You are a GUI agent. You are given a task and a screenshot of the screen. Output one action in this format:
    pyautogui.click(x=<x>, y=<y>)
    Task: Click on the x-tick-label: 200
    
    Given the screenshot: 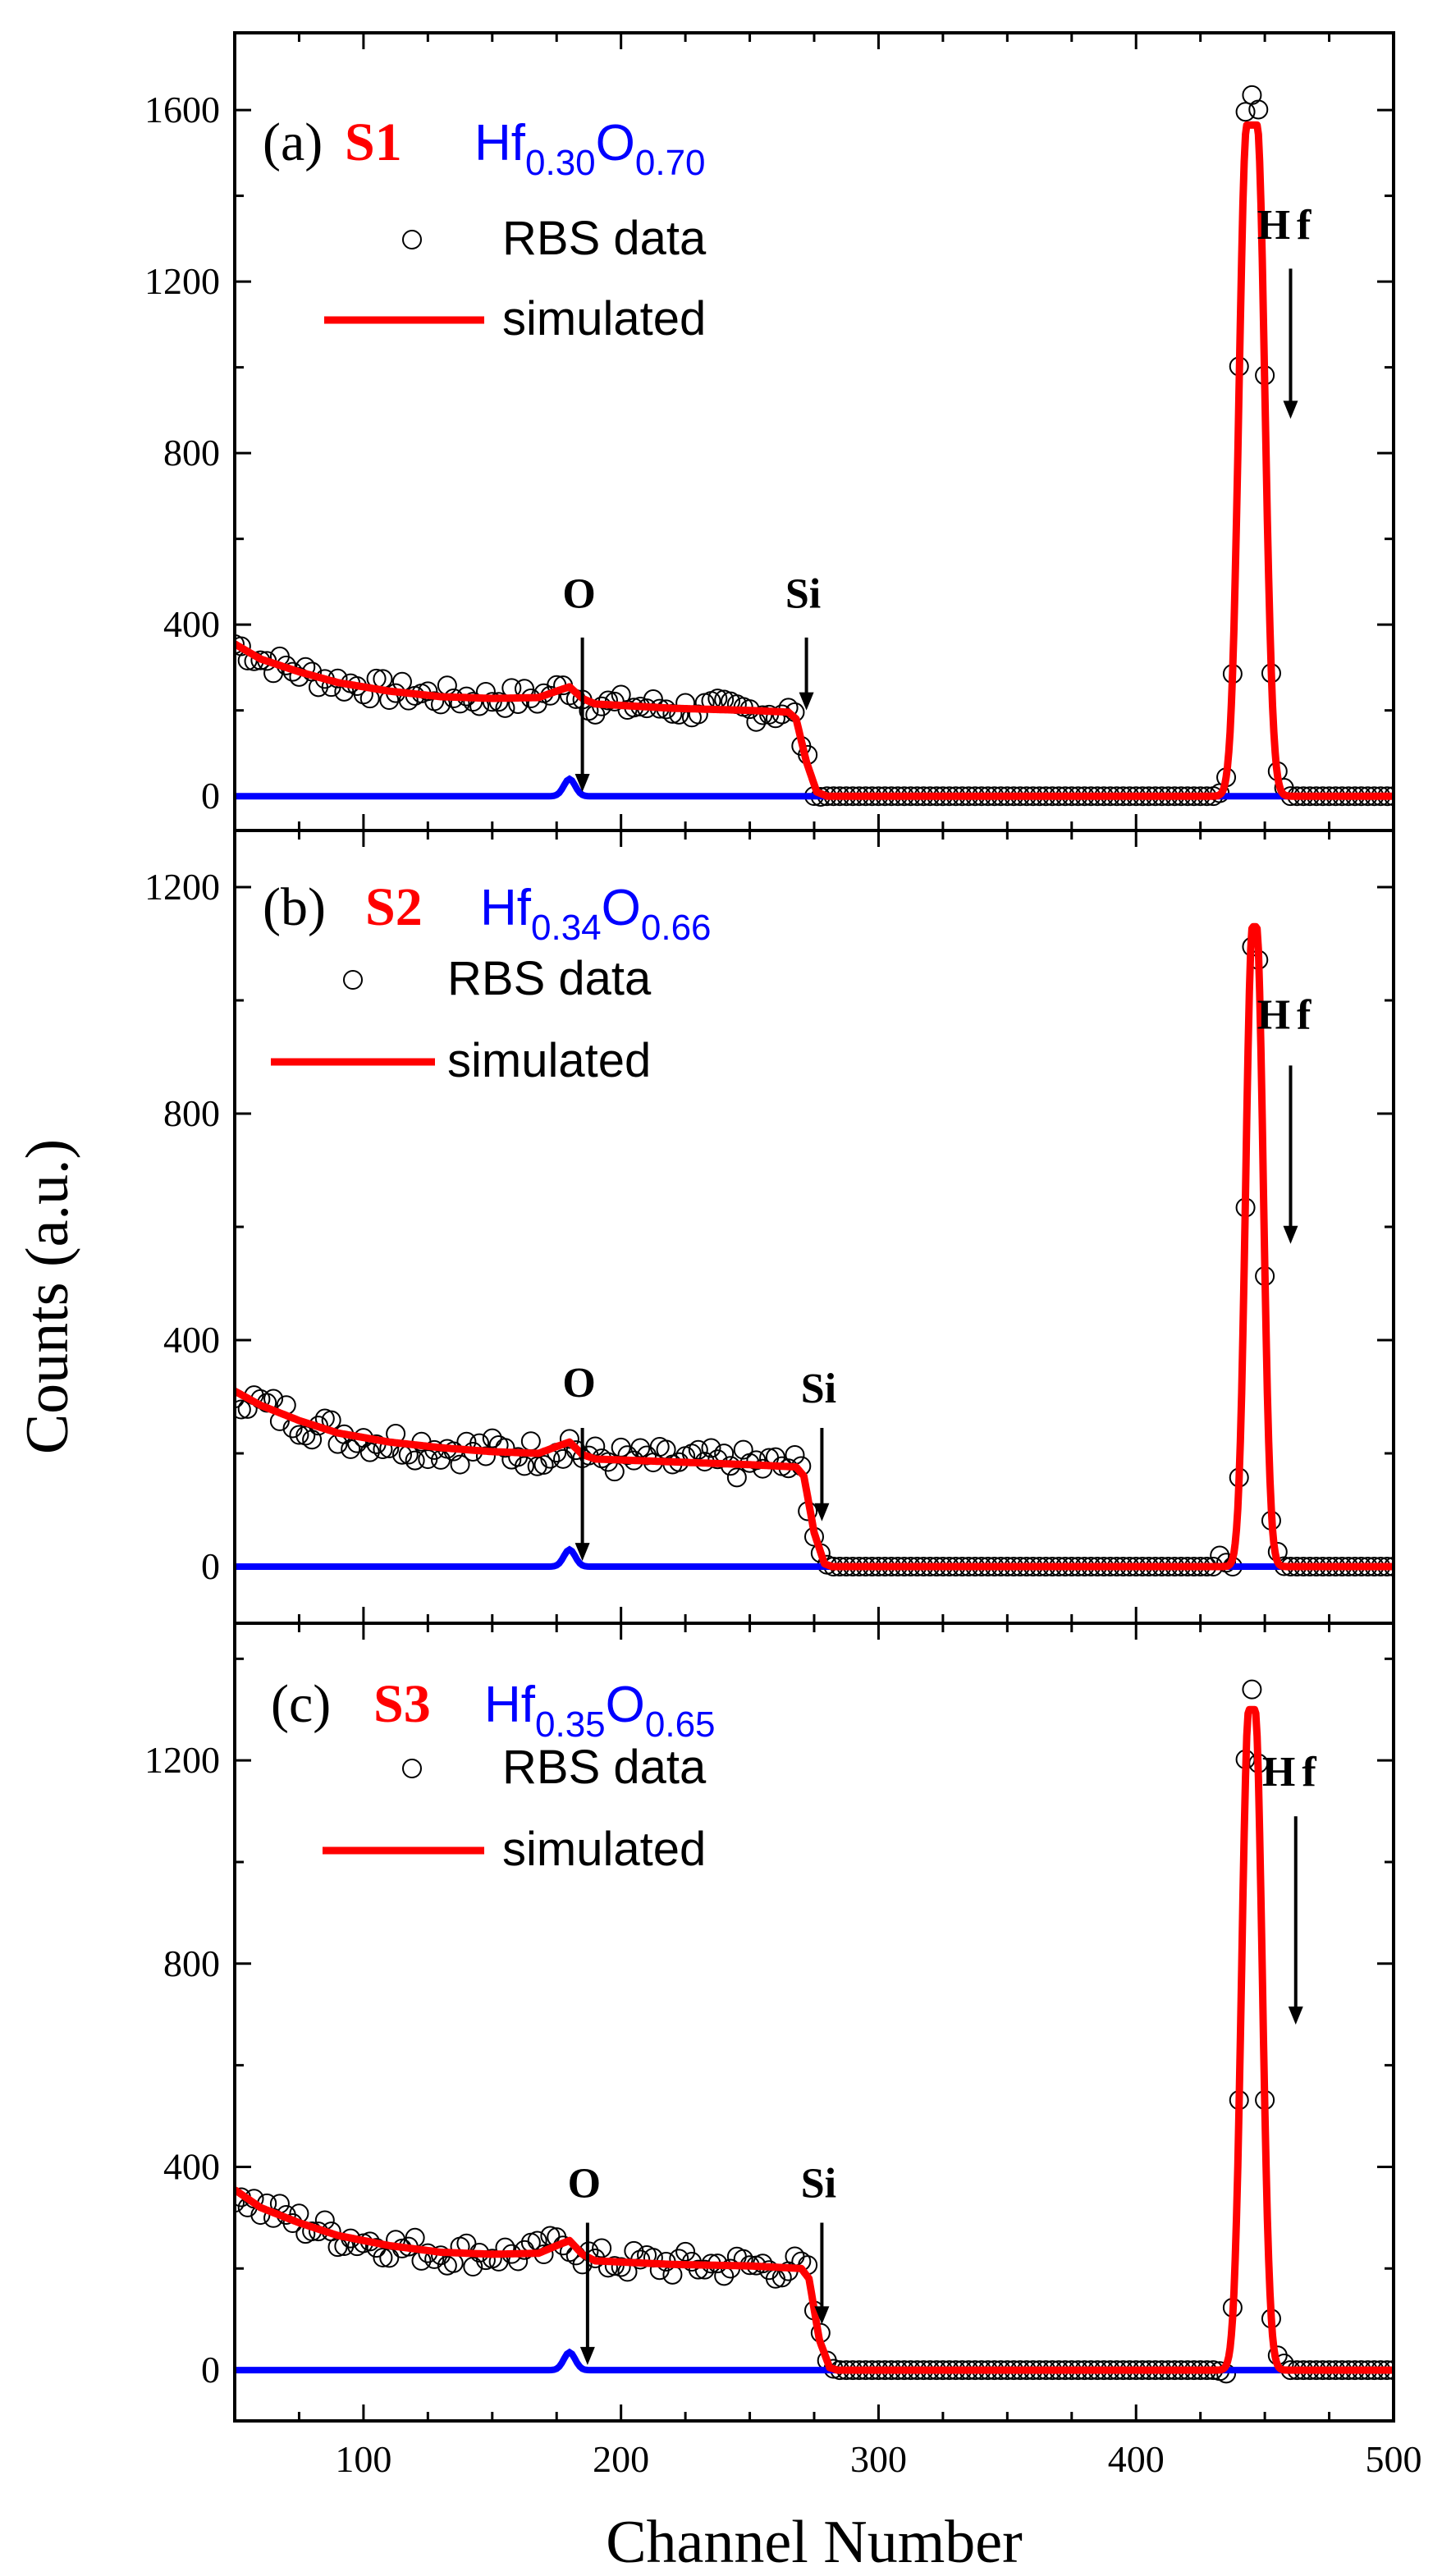 What is the action you would take?
    pyautogui.click(x=621, y=2459)
    